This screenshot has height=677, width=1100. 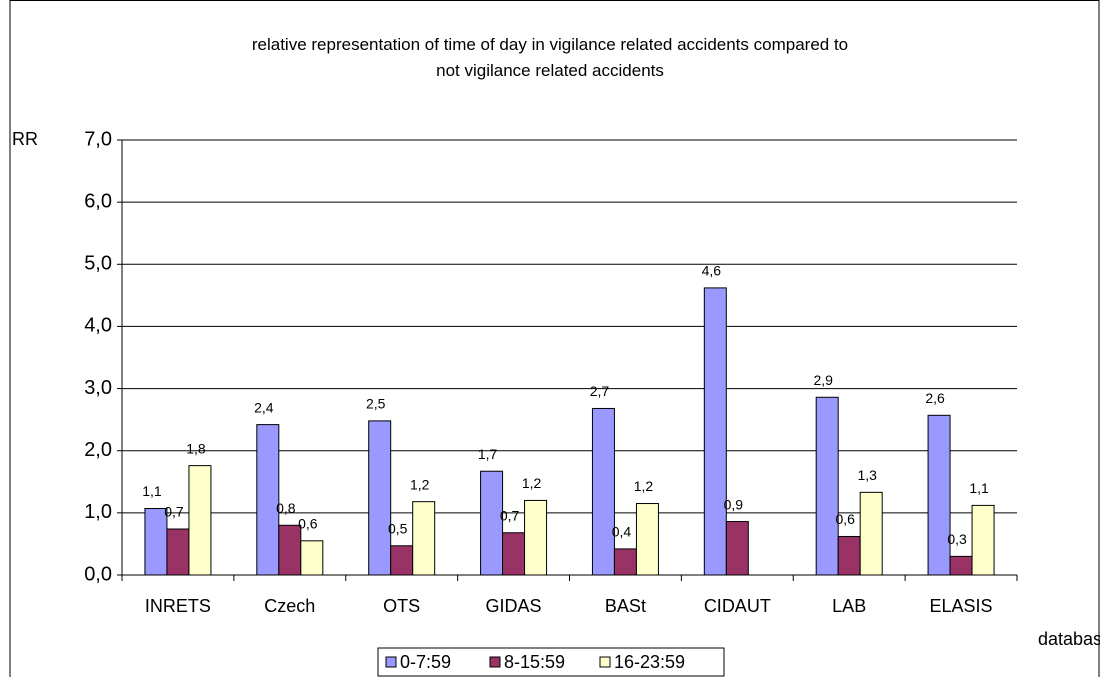 What do you see at coordinates (98, 512) in the screenshot?
I see `y-tick-label: 1,0` at bounding box center [98, 512].